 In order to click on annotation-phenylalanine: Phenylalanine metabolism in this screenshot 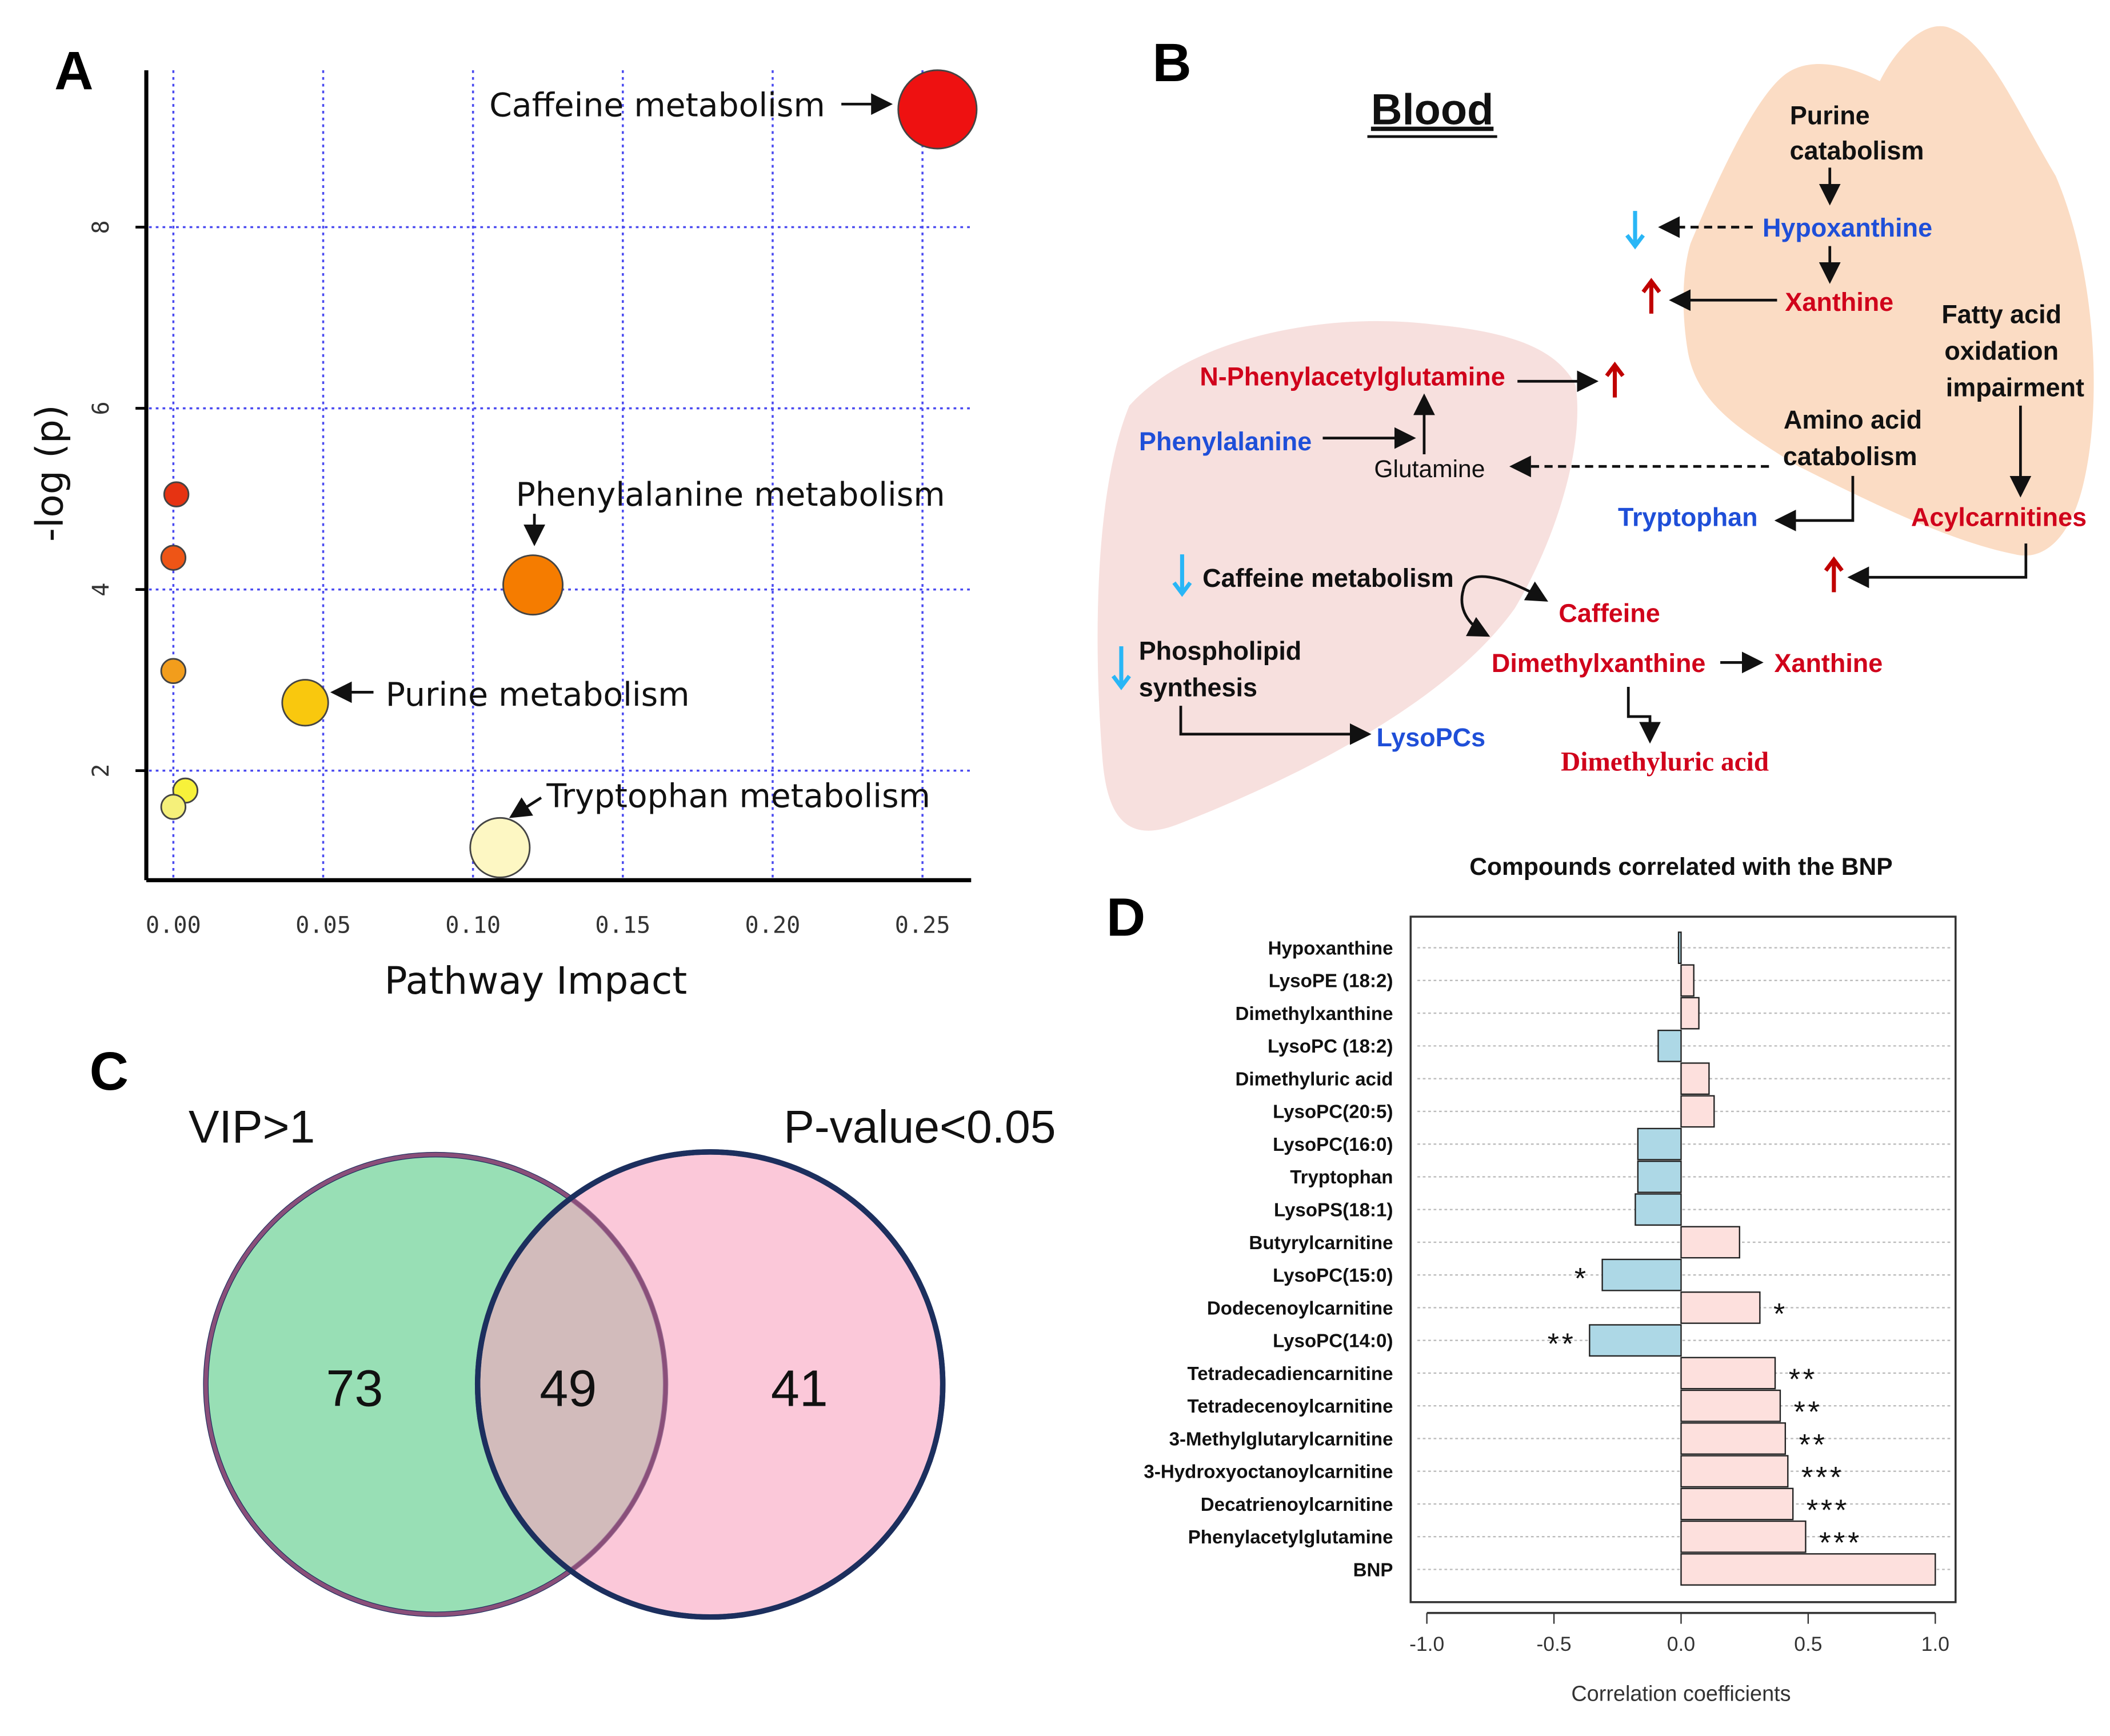, I will do `click(730, 495)`.